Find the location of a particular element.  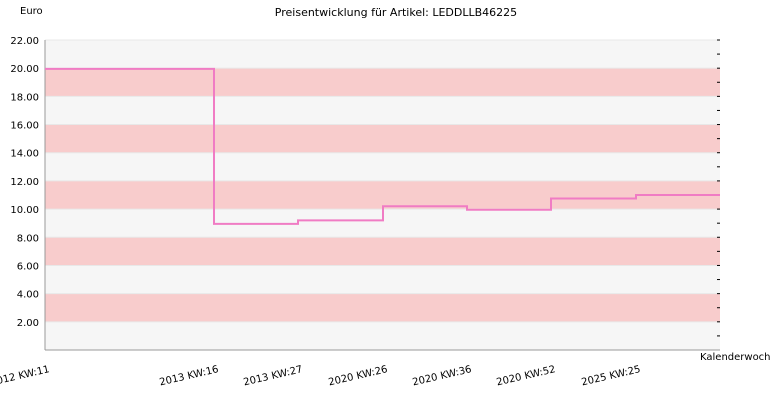

x-tick-label: 2025 KW:25 is located at coordinates (611, 376).